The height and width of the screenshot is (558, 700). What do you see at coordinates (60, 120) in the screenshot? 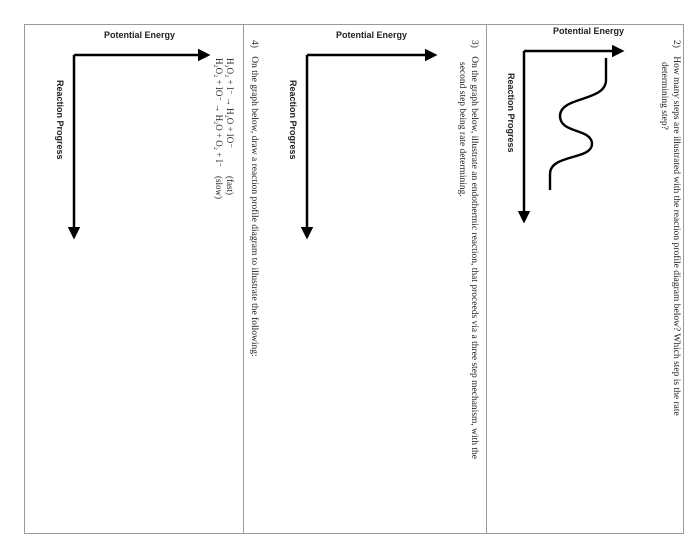
I see `q4-x-axis-label: Reaction Progress` at bounding box center [60, 120].